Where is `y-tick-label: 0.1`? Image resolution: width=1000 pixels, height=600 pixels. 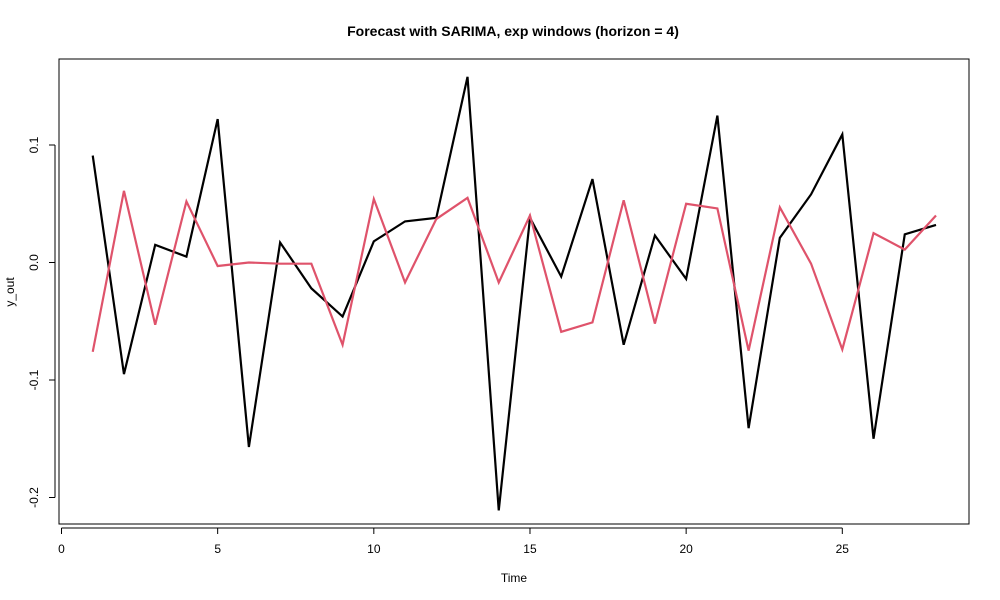
y-tick-label: 0.1 is located at coordinates (34, 144).